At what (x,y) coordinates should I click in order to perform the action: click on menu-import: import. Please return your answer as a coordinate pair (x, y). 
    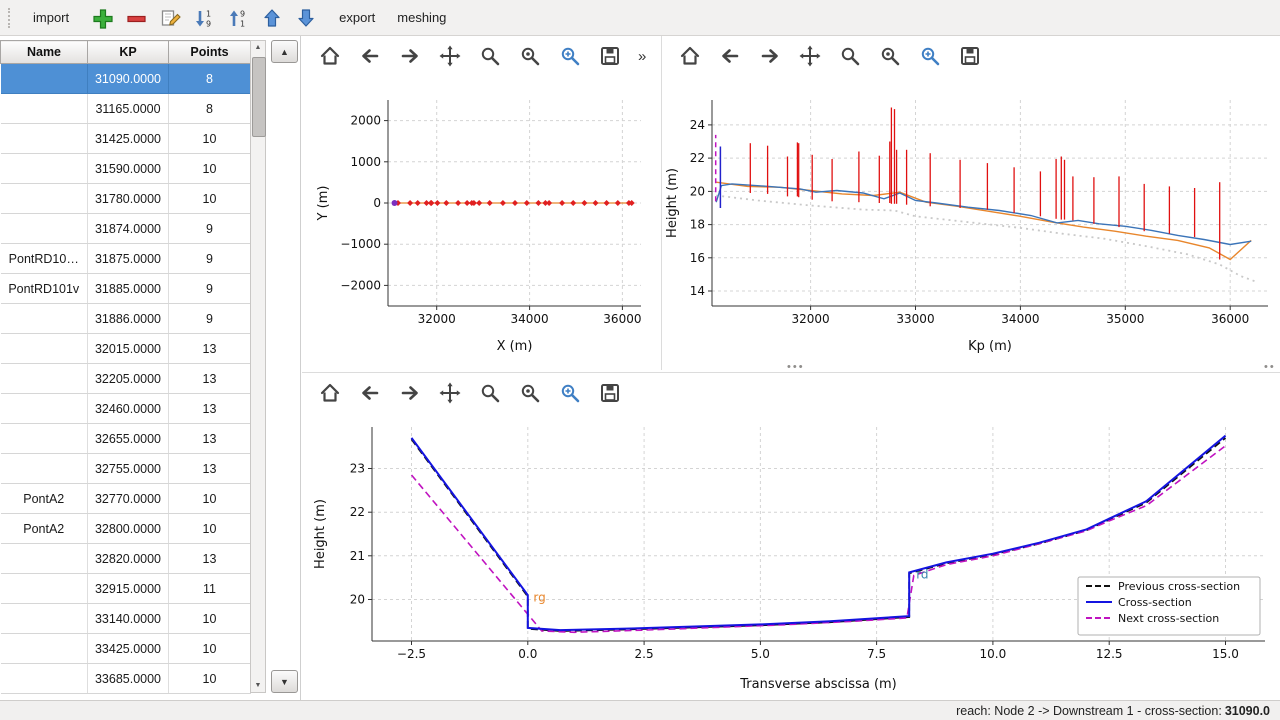
    Looking at the image, I should click on (51, 17).